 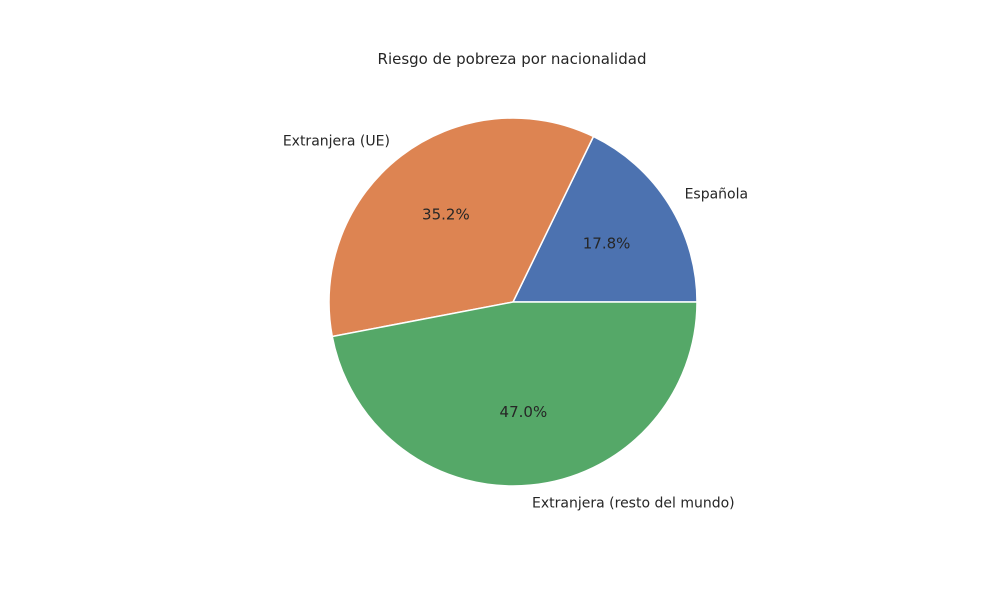 I want to click on slice-label: Extranjera (UE), so click(x=336, y=141).